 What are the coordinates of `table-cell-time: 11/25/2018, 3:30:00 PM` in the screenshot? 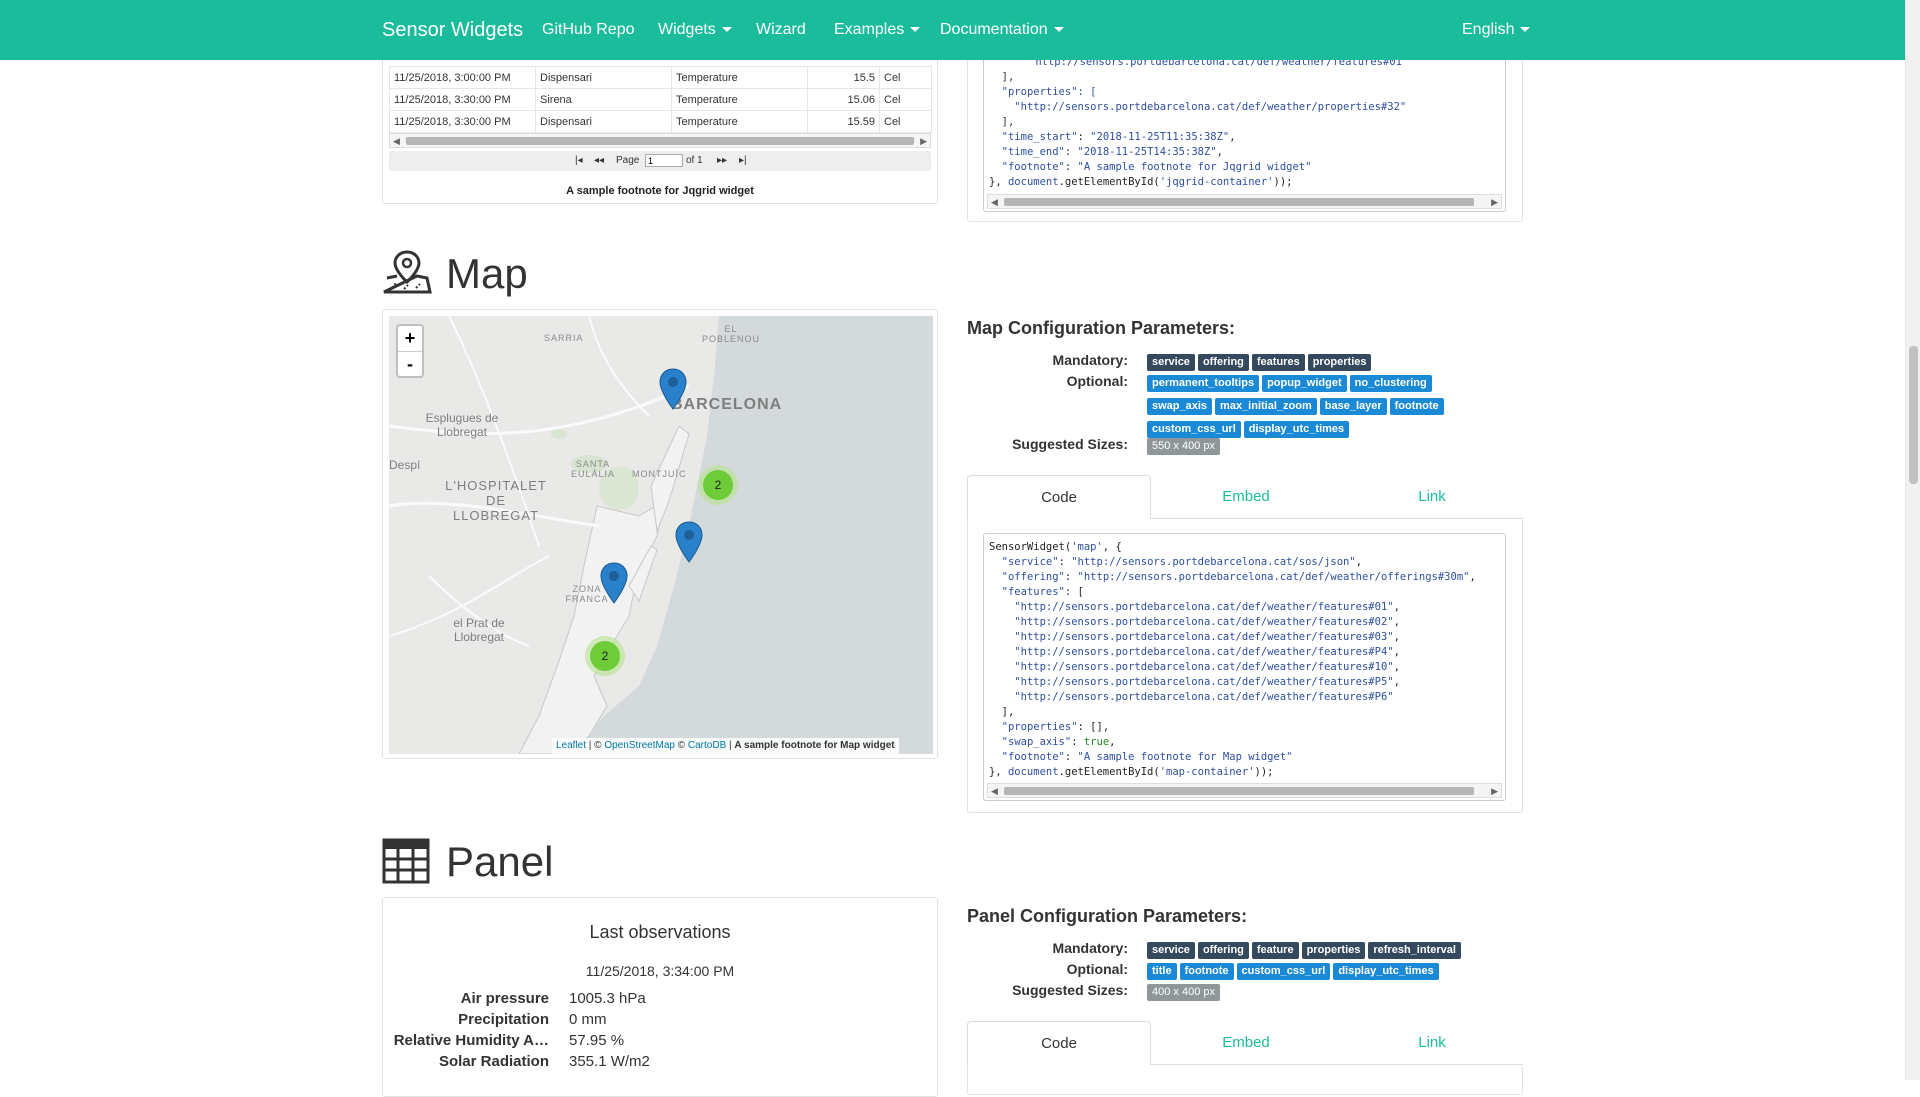 It's located at (462, 99).